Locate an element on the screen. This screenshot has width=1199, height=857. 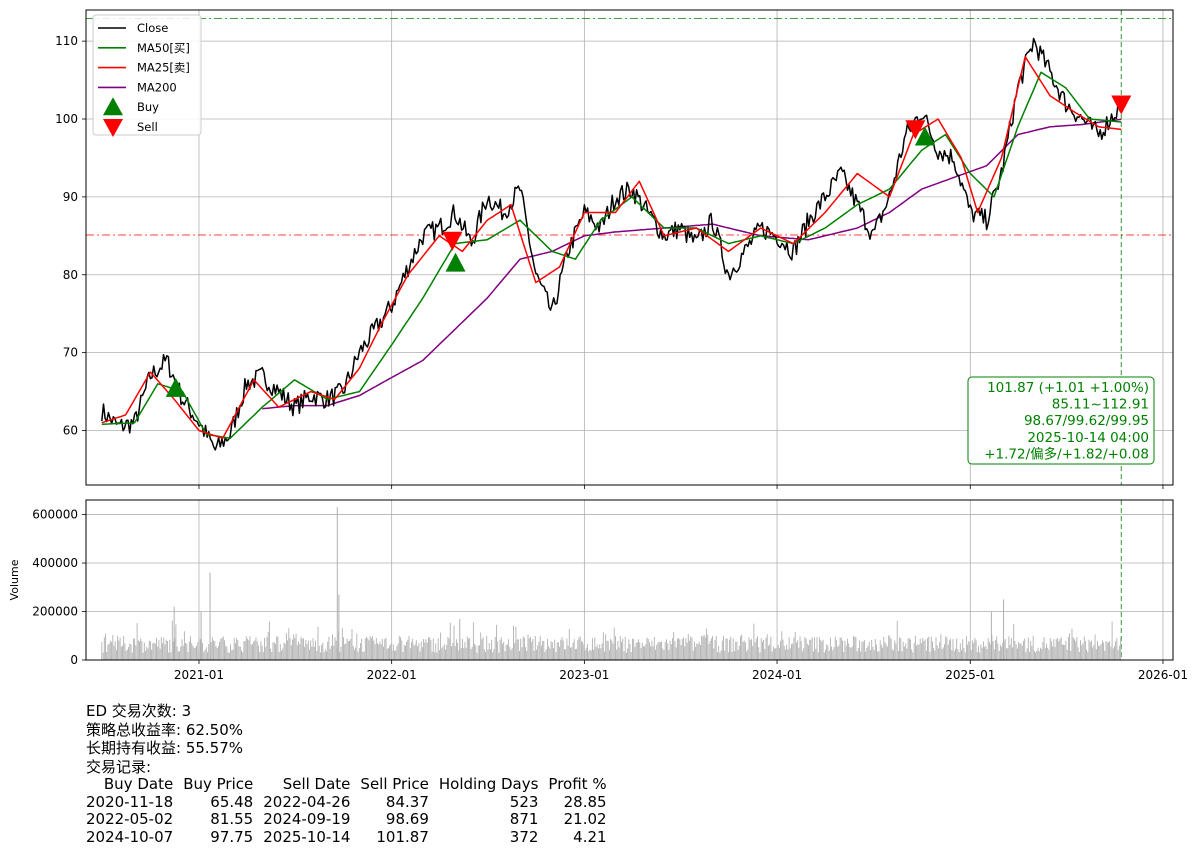
legend-label: MA50[买] is located at coordinates (163, 48).